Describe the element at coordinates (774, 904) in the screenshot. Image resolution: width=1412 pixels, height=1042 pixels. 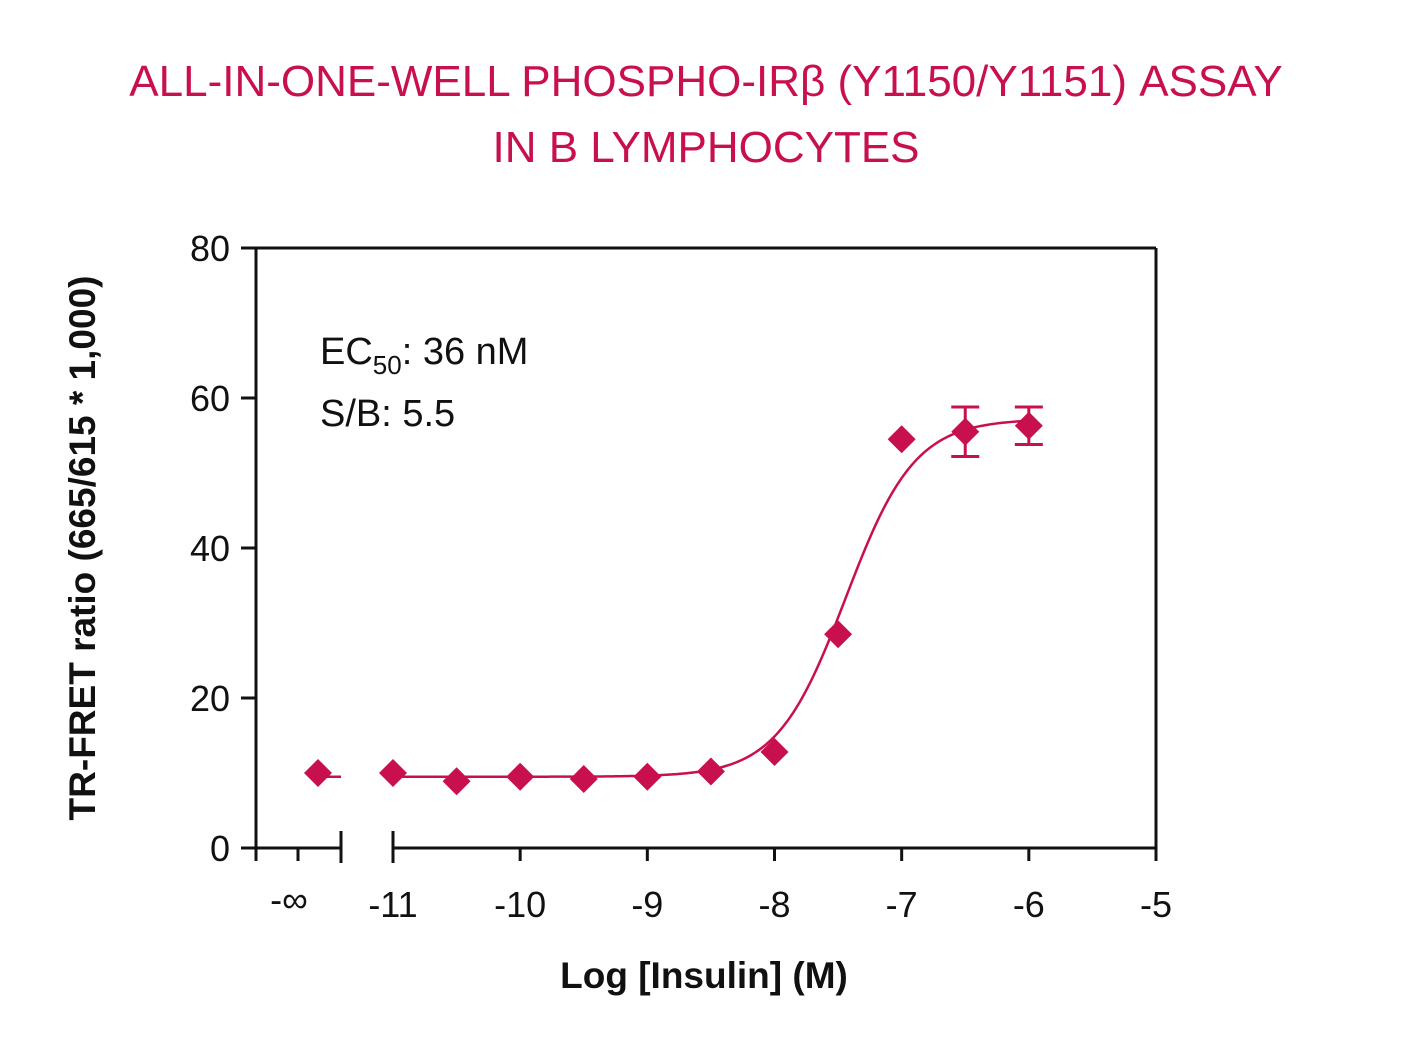
I see `x-tick-label: -8` at that location.